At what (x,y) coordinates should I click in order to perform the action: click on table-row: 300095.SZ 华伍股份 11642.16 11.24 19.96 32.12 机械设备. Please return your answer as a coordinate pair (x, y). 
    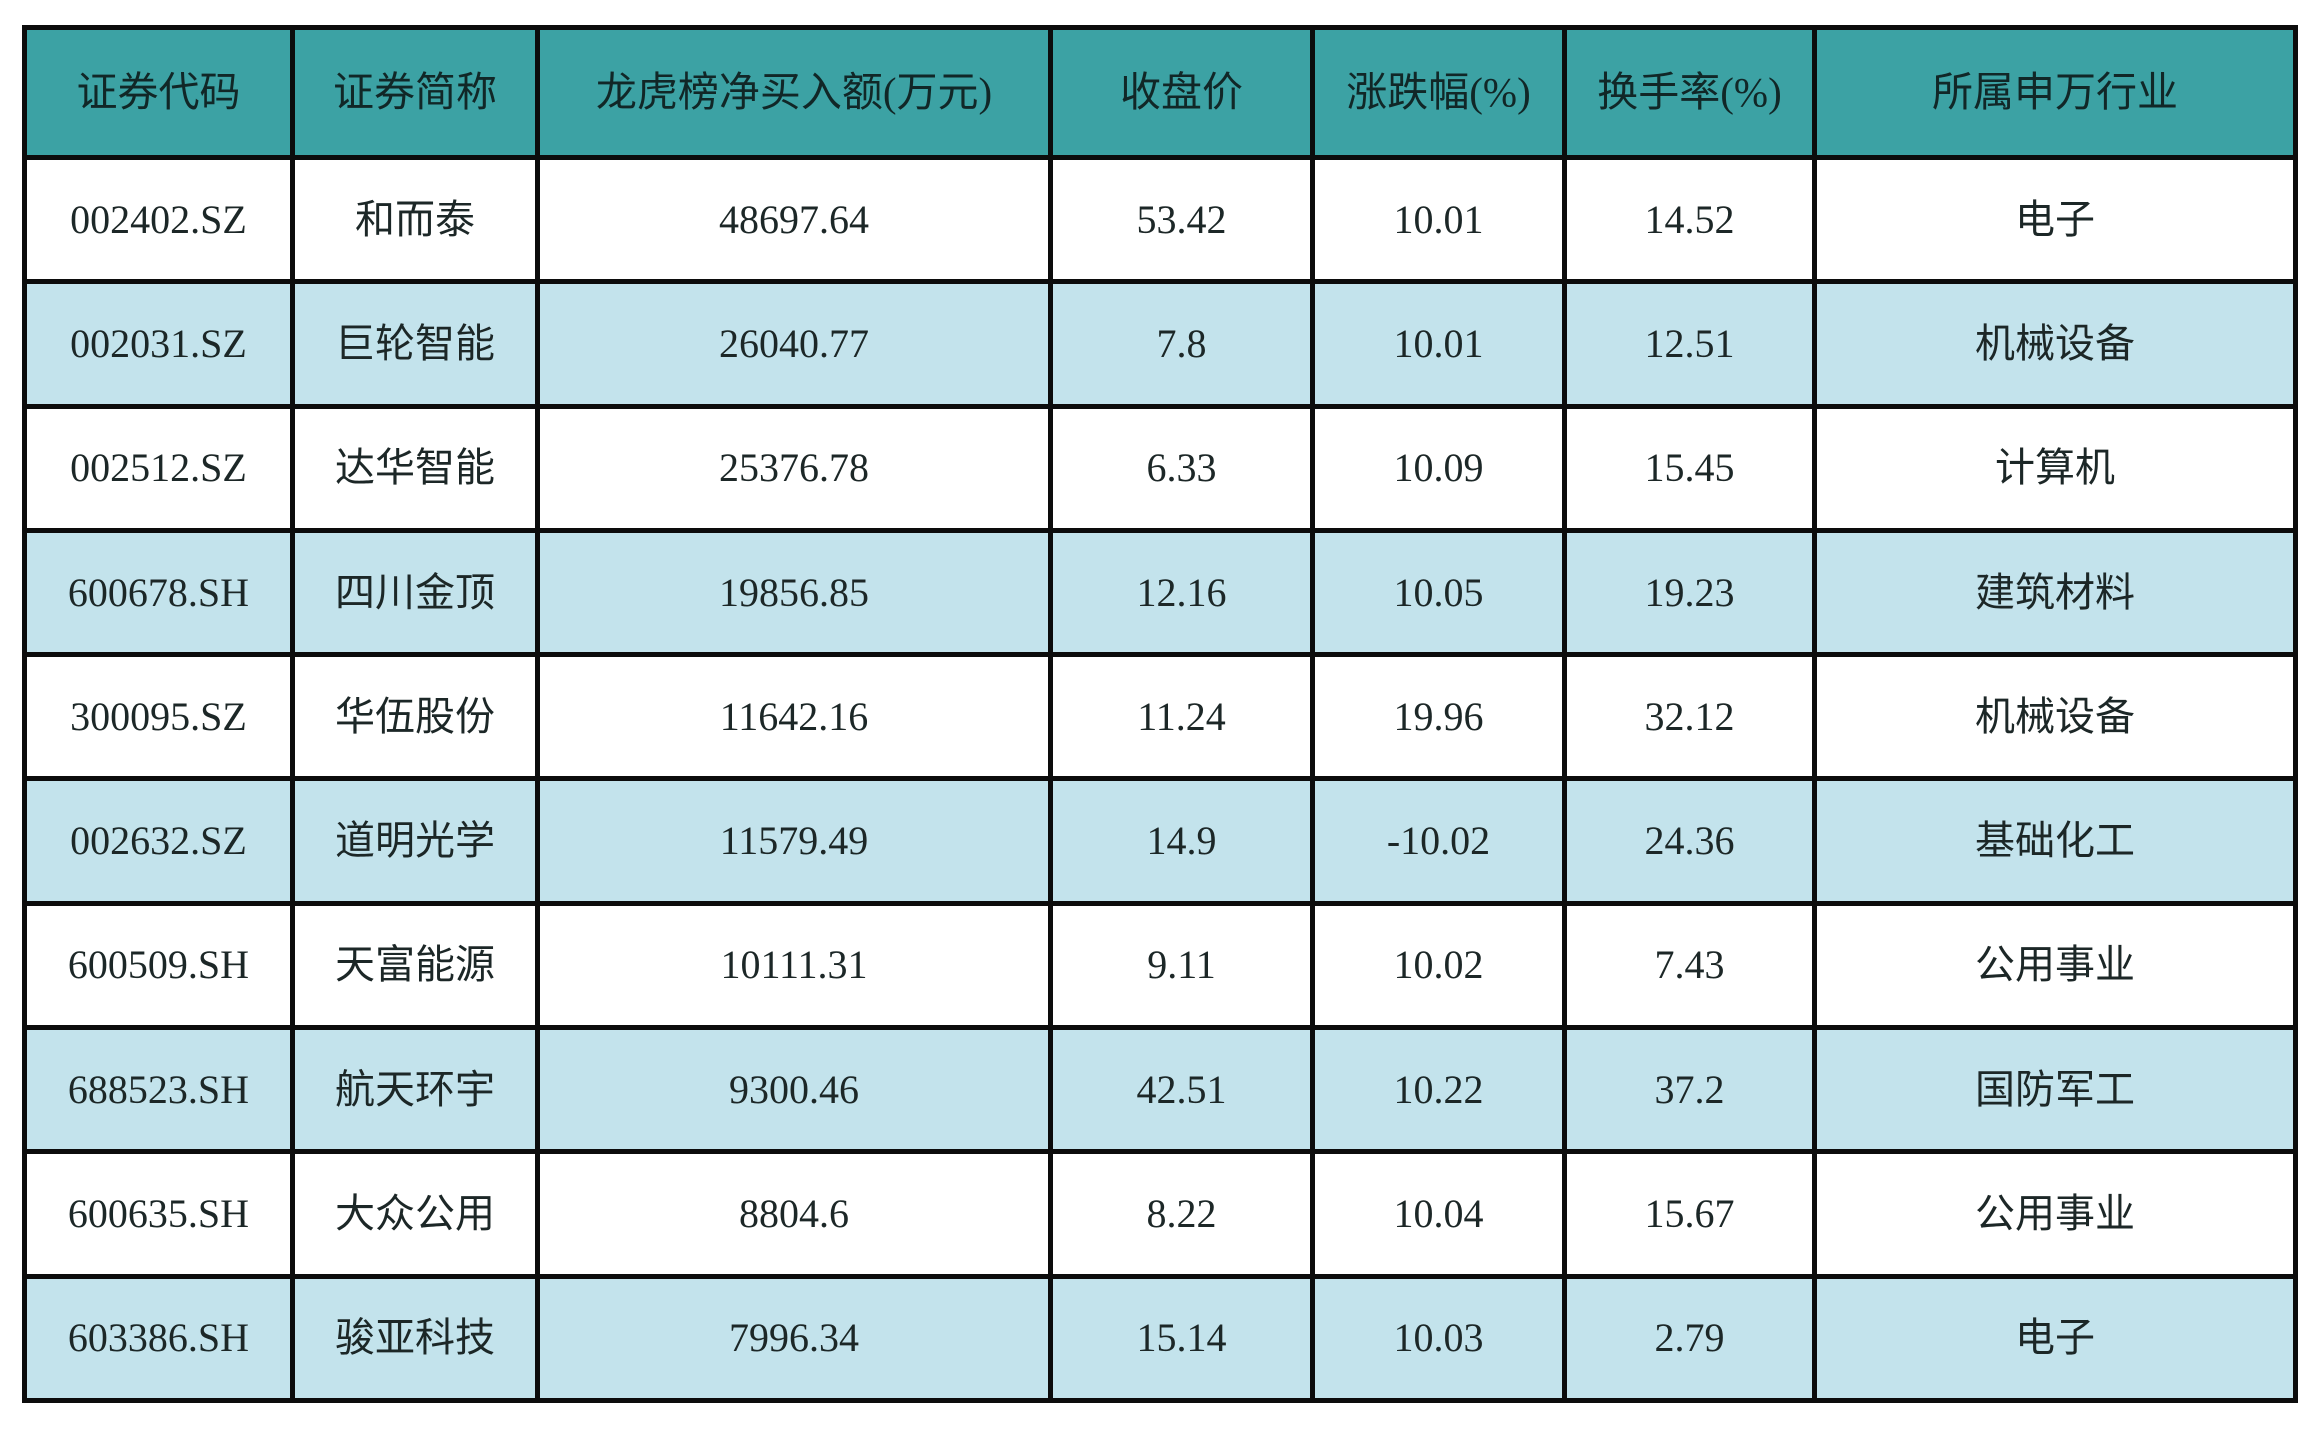
    Looking at the image, I should click on (1160, 717).